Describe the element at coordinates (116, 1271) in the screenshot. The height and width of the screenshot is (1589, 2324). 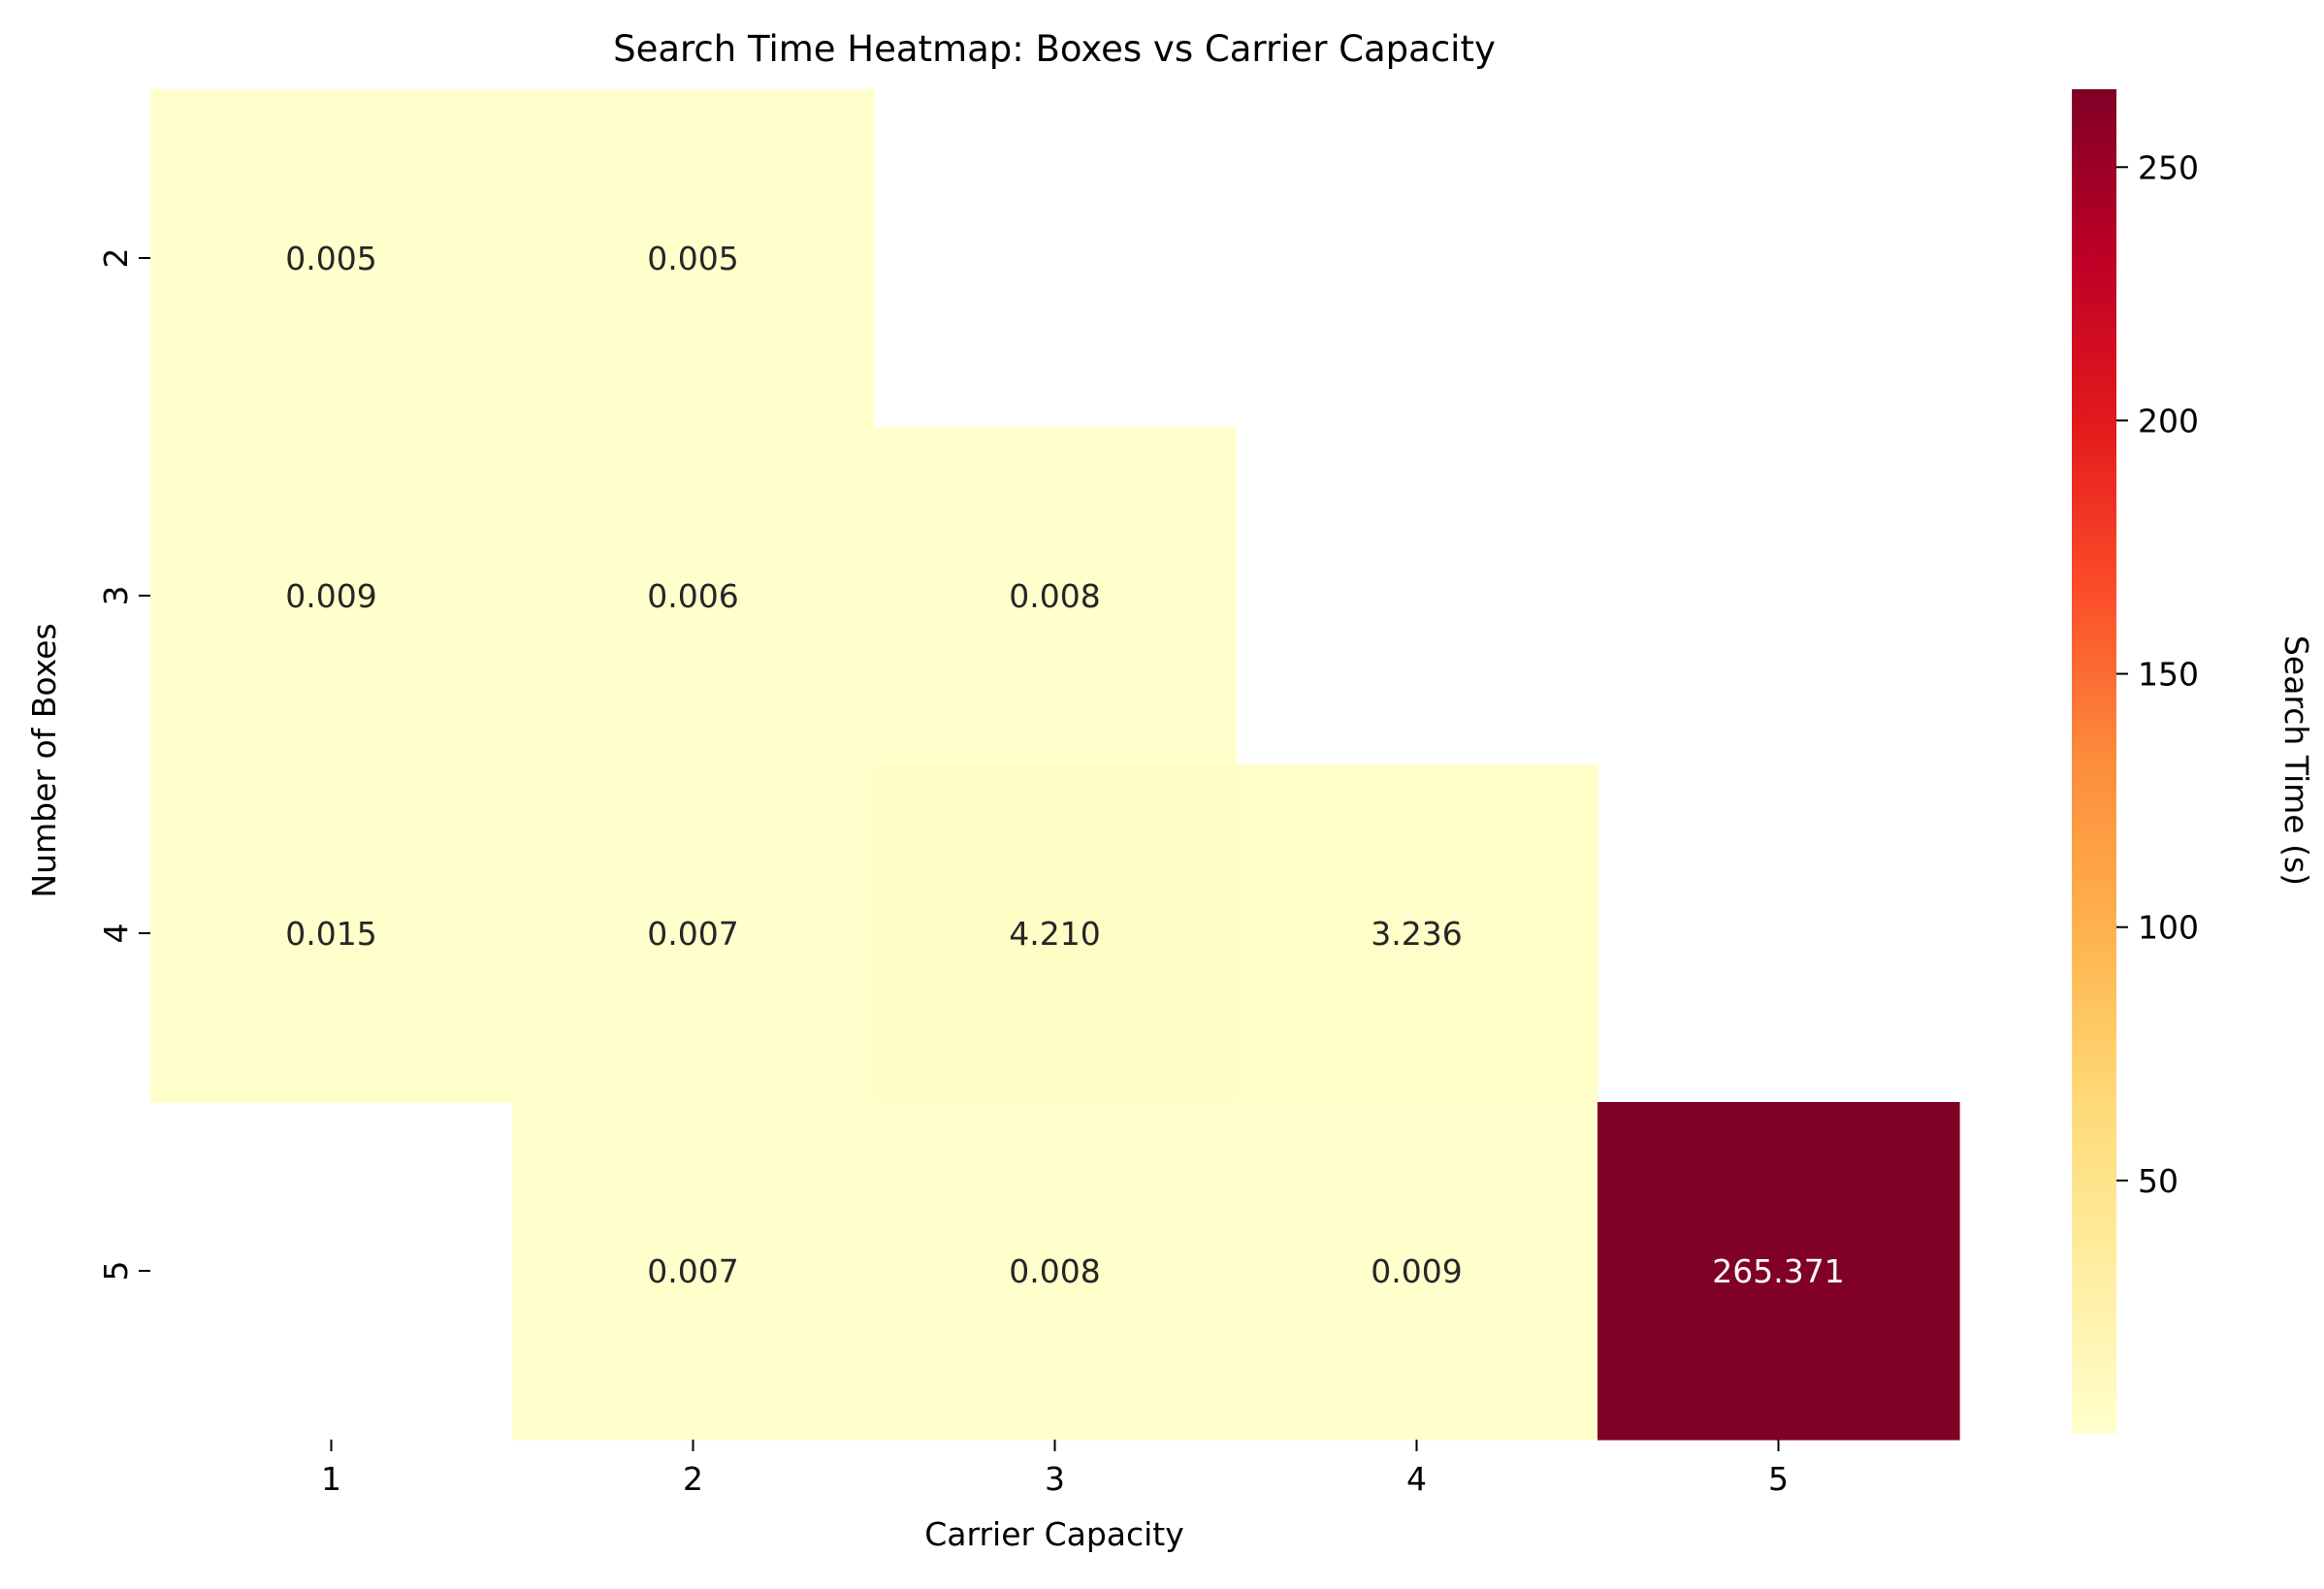
I see `y-tick-label: 5` at that location.